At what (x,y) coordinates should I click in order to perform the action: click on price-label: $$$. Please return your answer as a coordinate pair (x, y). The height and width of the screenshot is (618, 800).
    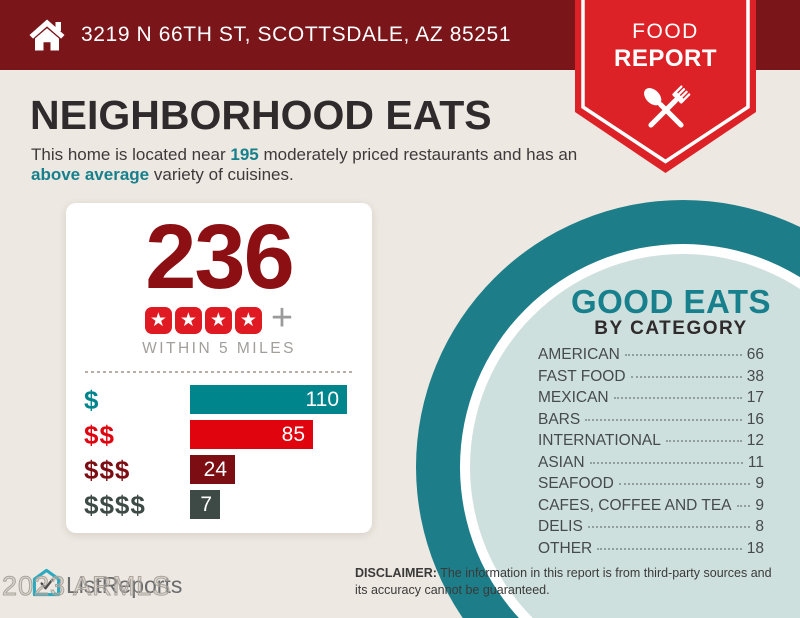
    Looking at the image, I should click on (107, 469).